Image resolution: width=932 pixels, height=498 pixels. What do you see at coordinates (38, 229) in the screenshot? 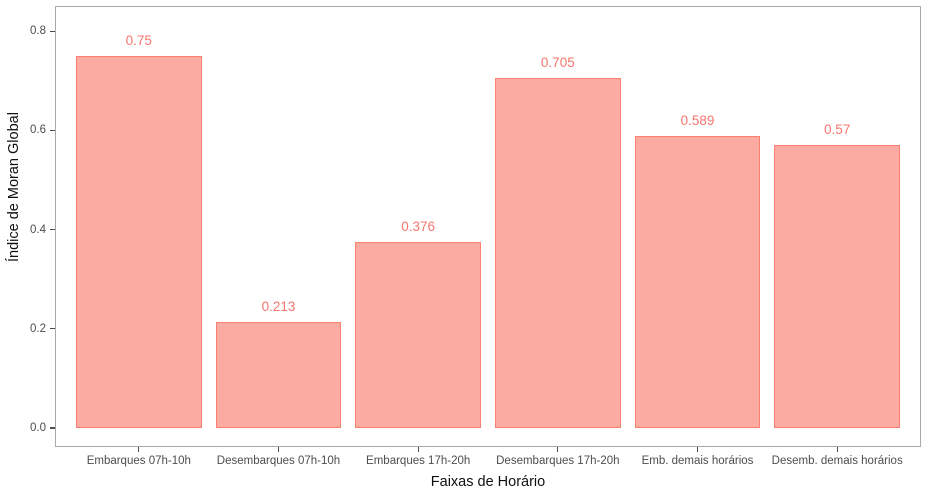
I see `y-tick-label: 0.4` at bounding box center [38, 229].